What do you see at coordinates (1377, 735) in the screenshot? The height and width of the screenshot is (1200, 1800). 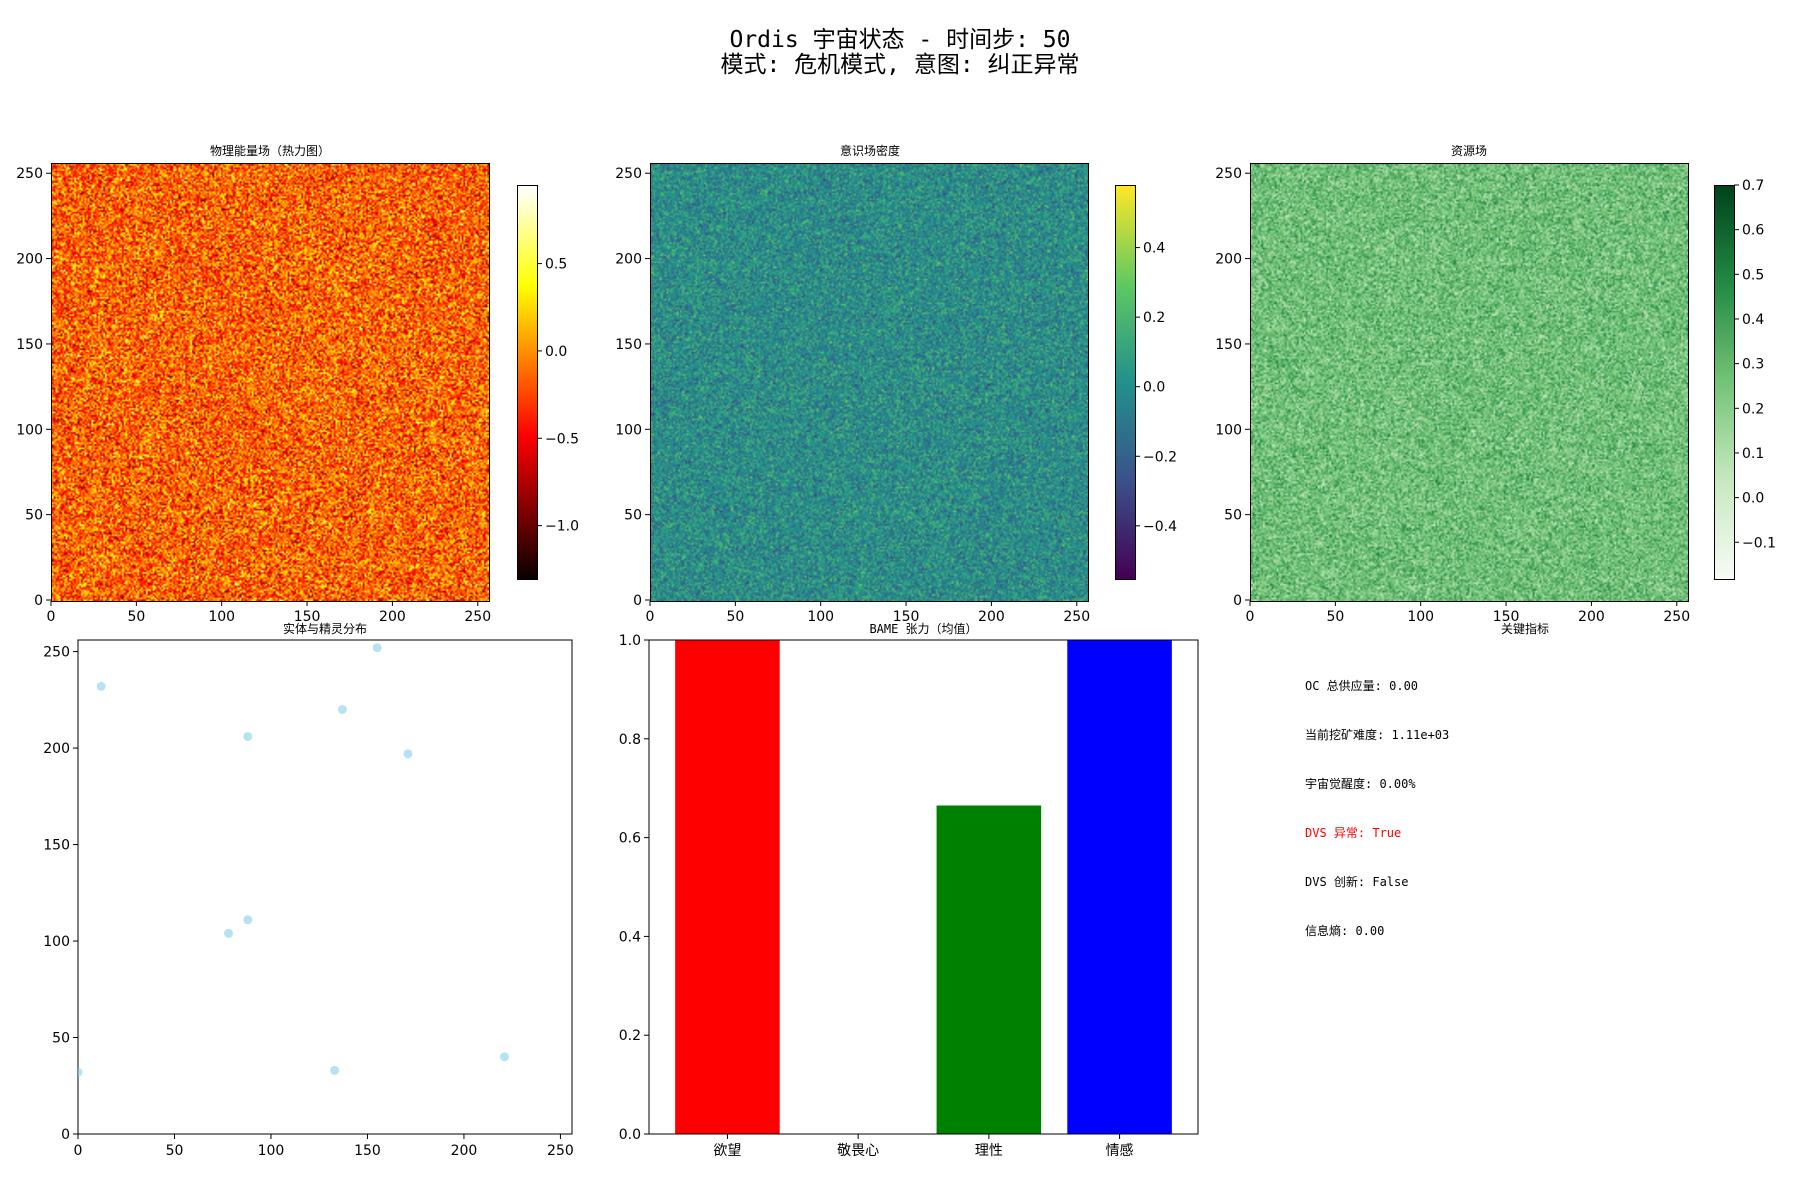 I see `metric-line: 当前挖矿难度: 1.11e+03` at bounding box center [1377, 735].